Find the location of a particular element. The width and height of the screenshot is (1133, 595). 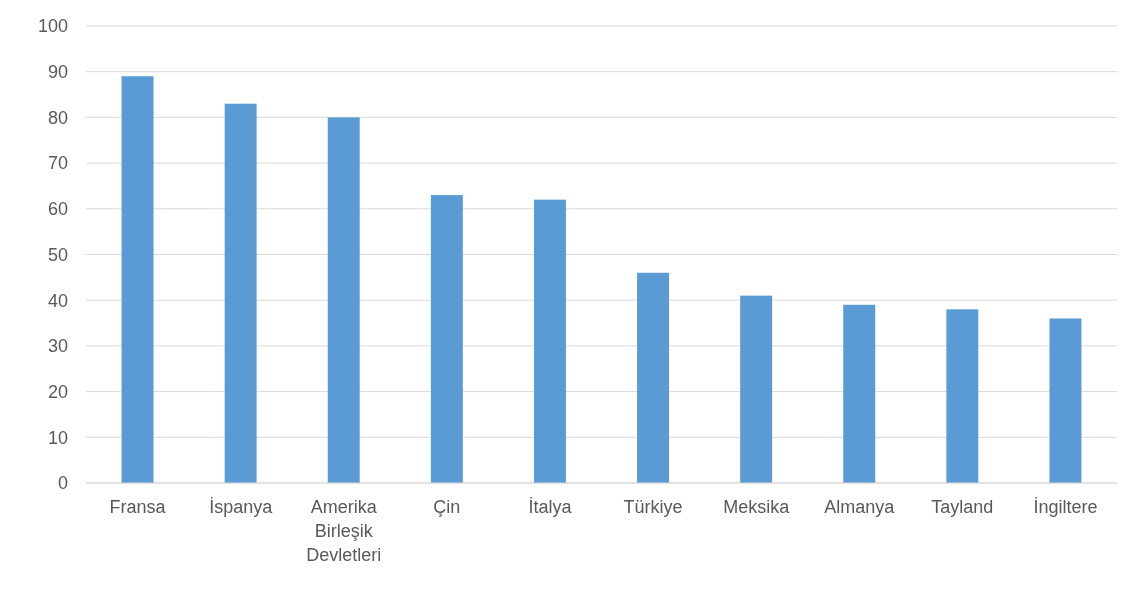

x-tick-label: Tayland is located at coordinates (962, 507).